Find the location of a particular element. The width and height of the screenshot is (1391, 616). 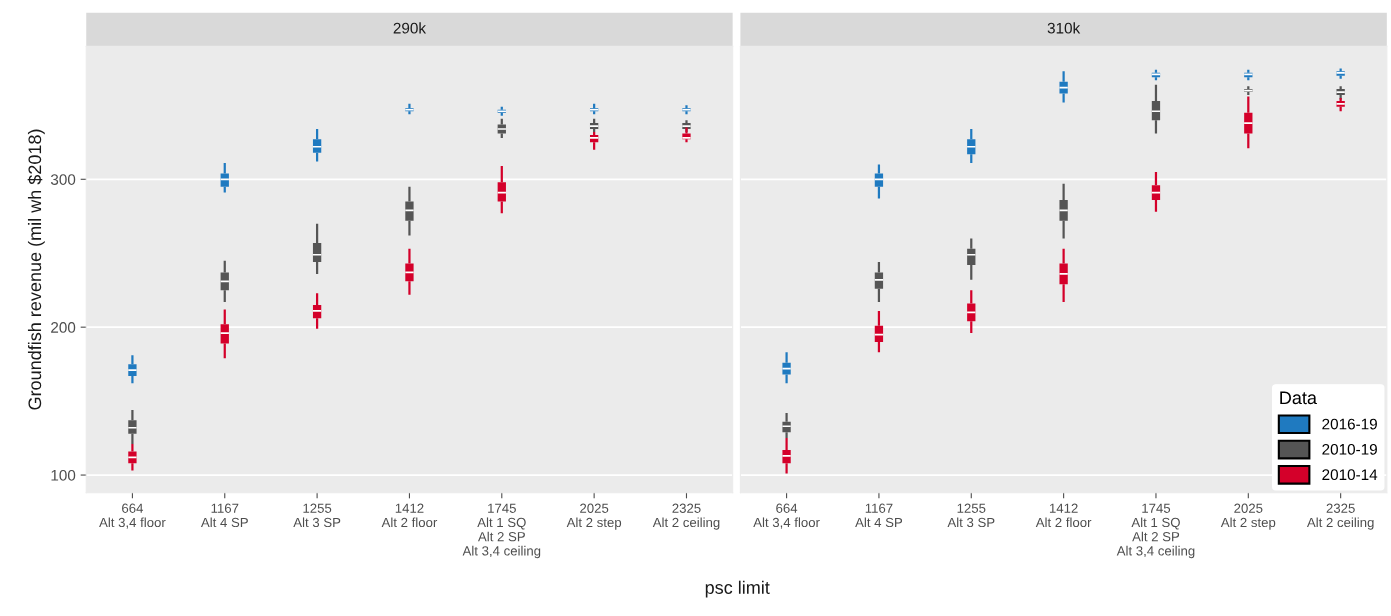

y-tick-label: 200 is located at coordinates (63, 327).